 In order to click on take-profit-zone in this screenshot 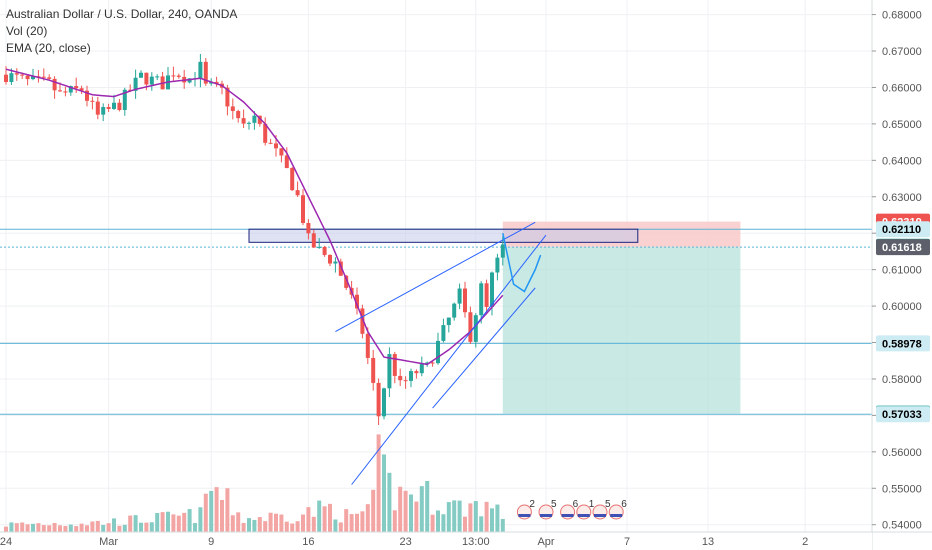, I will do `click(621, 330)`.